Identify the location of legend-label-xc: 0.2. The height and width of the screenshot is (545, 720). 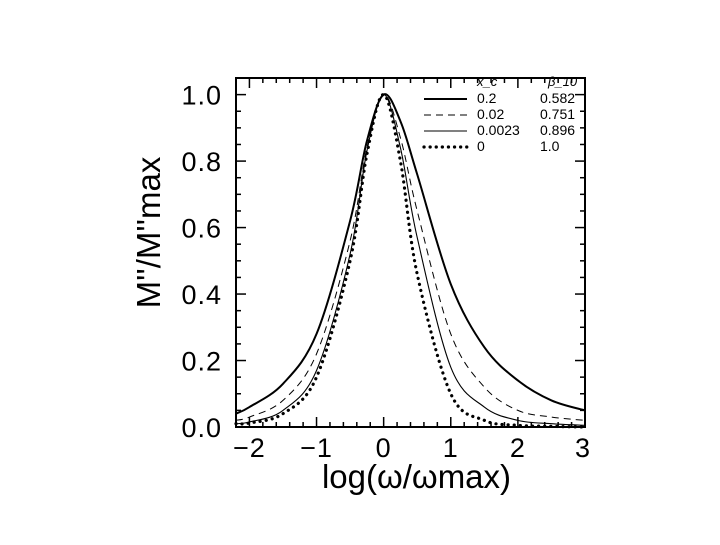
(487, 98).